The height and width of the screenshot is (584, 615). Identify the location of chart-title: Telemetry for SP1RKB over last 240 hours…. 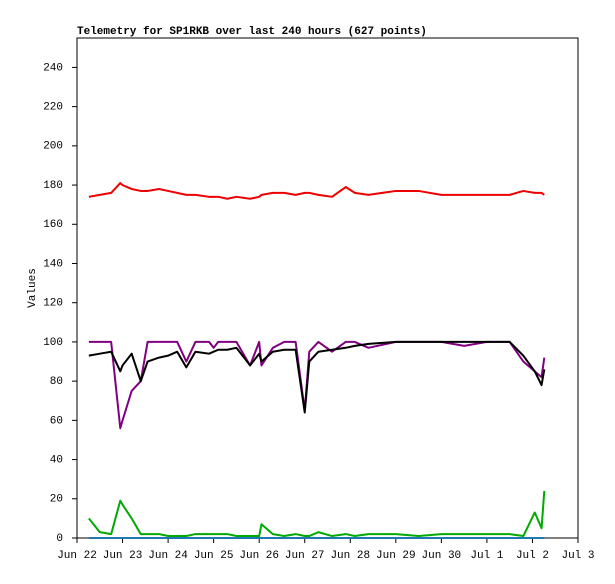
(252, 32).